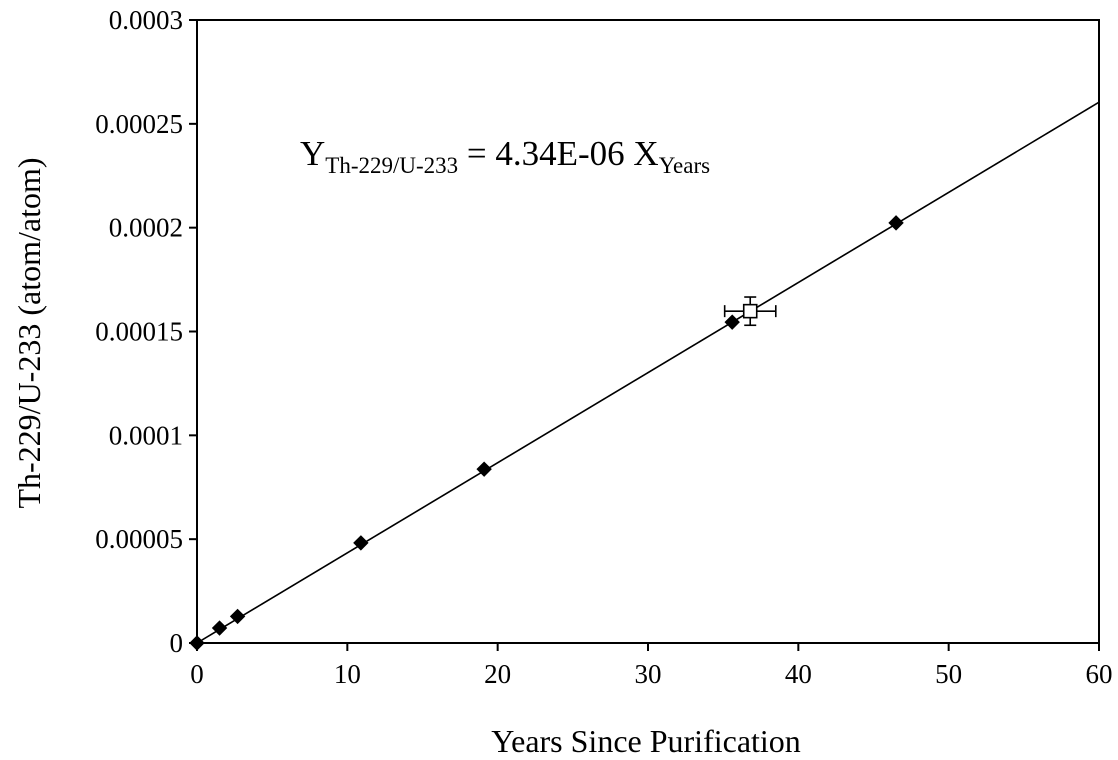 The height and width of the screenshot is (760, 1118). I want to click on equation-y-symbol: Y, so click(312, 153).